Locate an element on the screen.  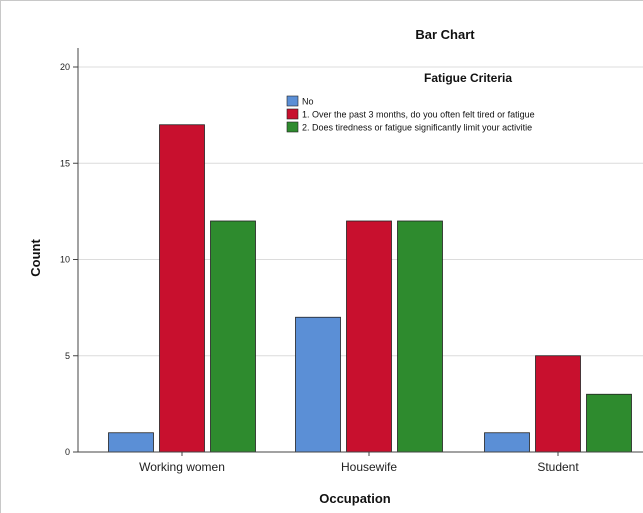
x-axis-title: Occupation is located at coordinates (355, 498).